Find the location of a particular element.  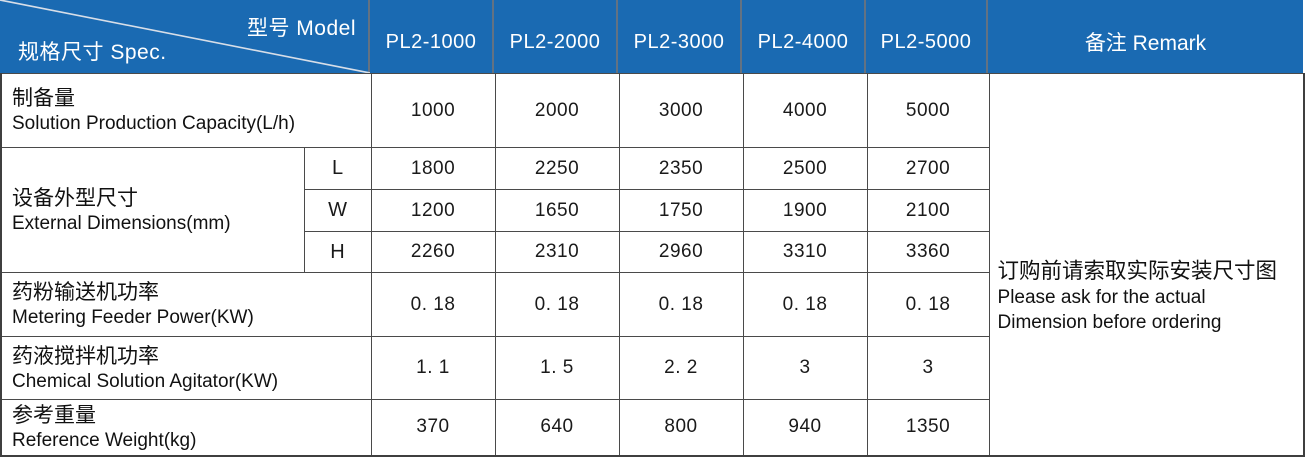

value-cell: 1350 is located at coordinates (928, 427).